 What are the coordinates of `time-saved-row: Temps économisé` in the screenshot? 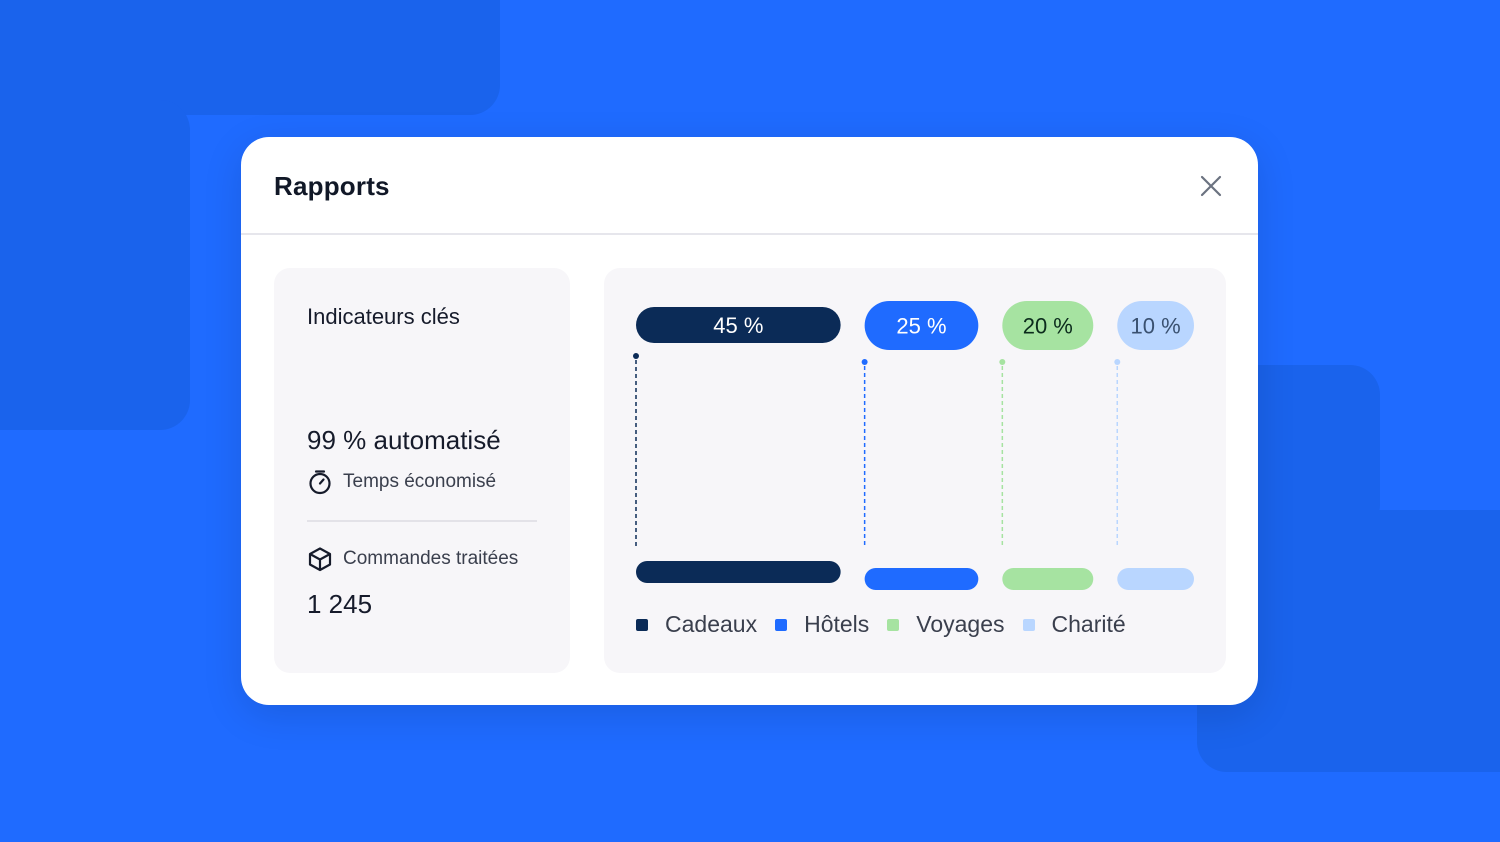 It's located at (401, 482).